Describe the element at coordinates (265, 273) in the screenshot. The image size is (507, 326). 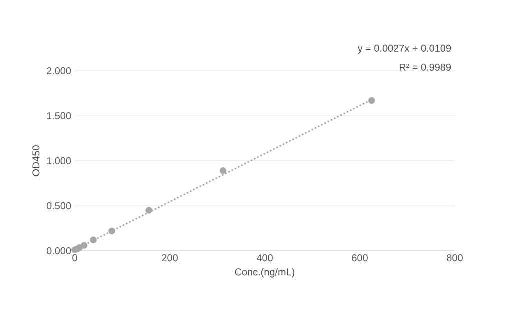
I see `x-axis-title: Conc.(ng/mL)` at that location.